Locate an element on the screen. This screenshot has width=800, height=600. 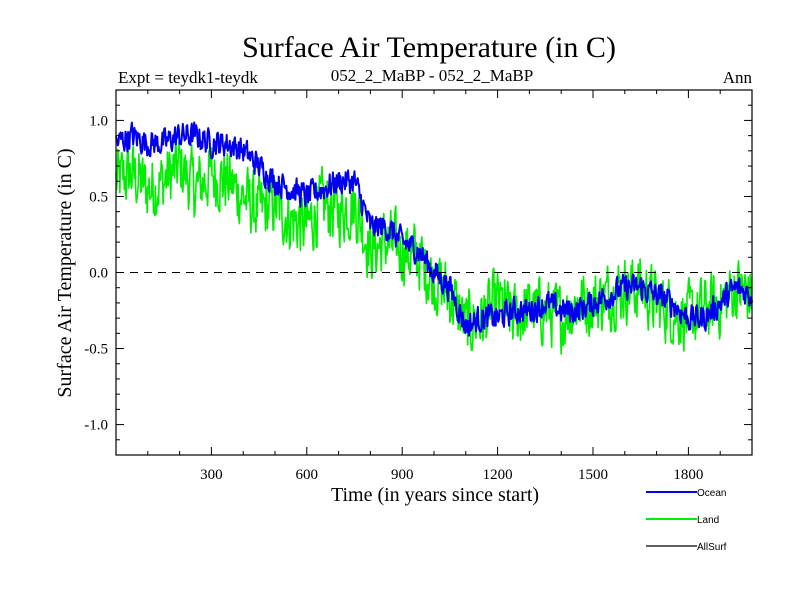
legend: Ocean Land AllSurf is located at coordinates (686, 520).